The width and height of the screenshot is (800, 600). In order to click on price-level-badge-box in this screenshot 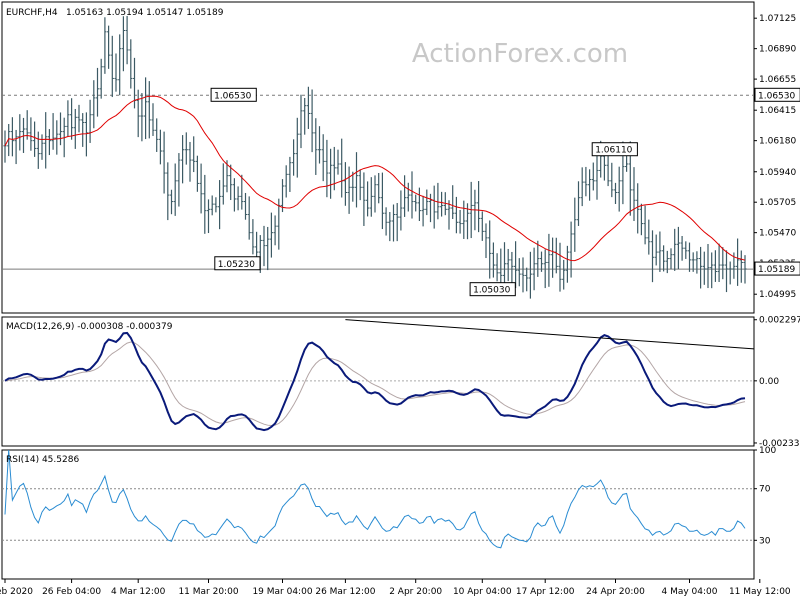, I will do `click(777, 268)`.